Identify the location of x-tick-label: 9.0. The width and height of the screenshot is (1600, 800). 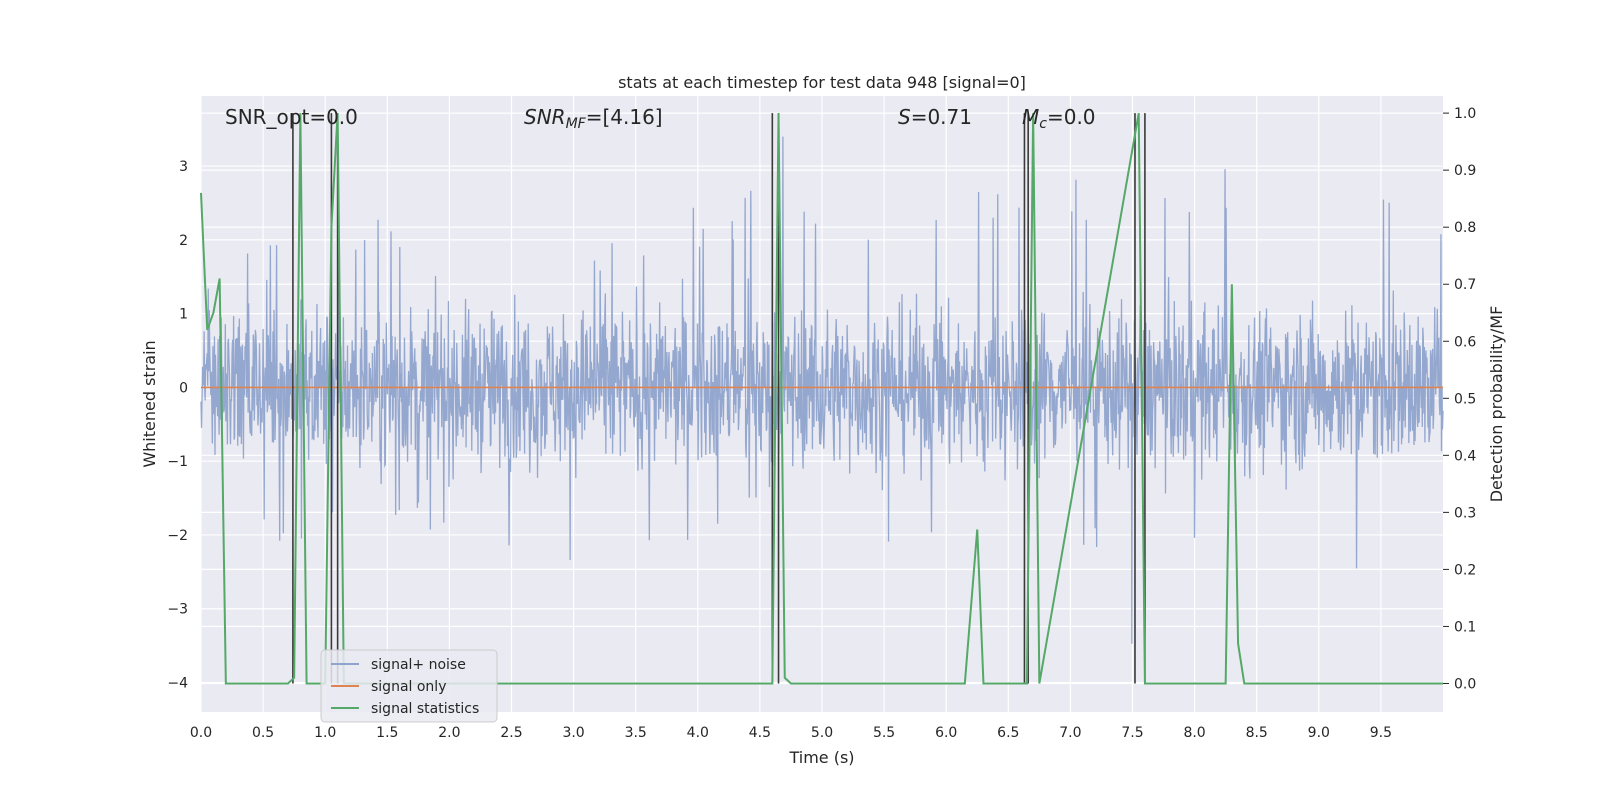
(1319, 733).